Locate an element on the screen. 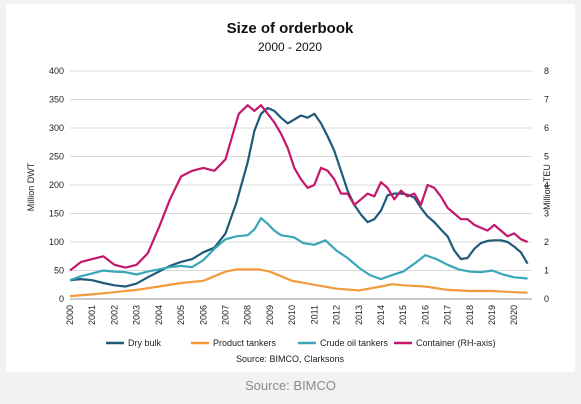 This screenshot has width=581, height=404. y2-tick-label: 7 is located at coordinates (546, 100).